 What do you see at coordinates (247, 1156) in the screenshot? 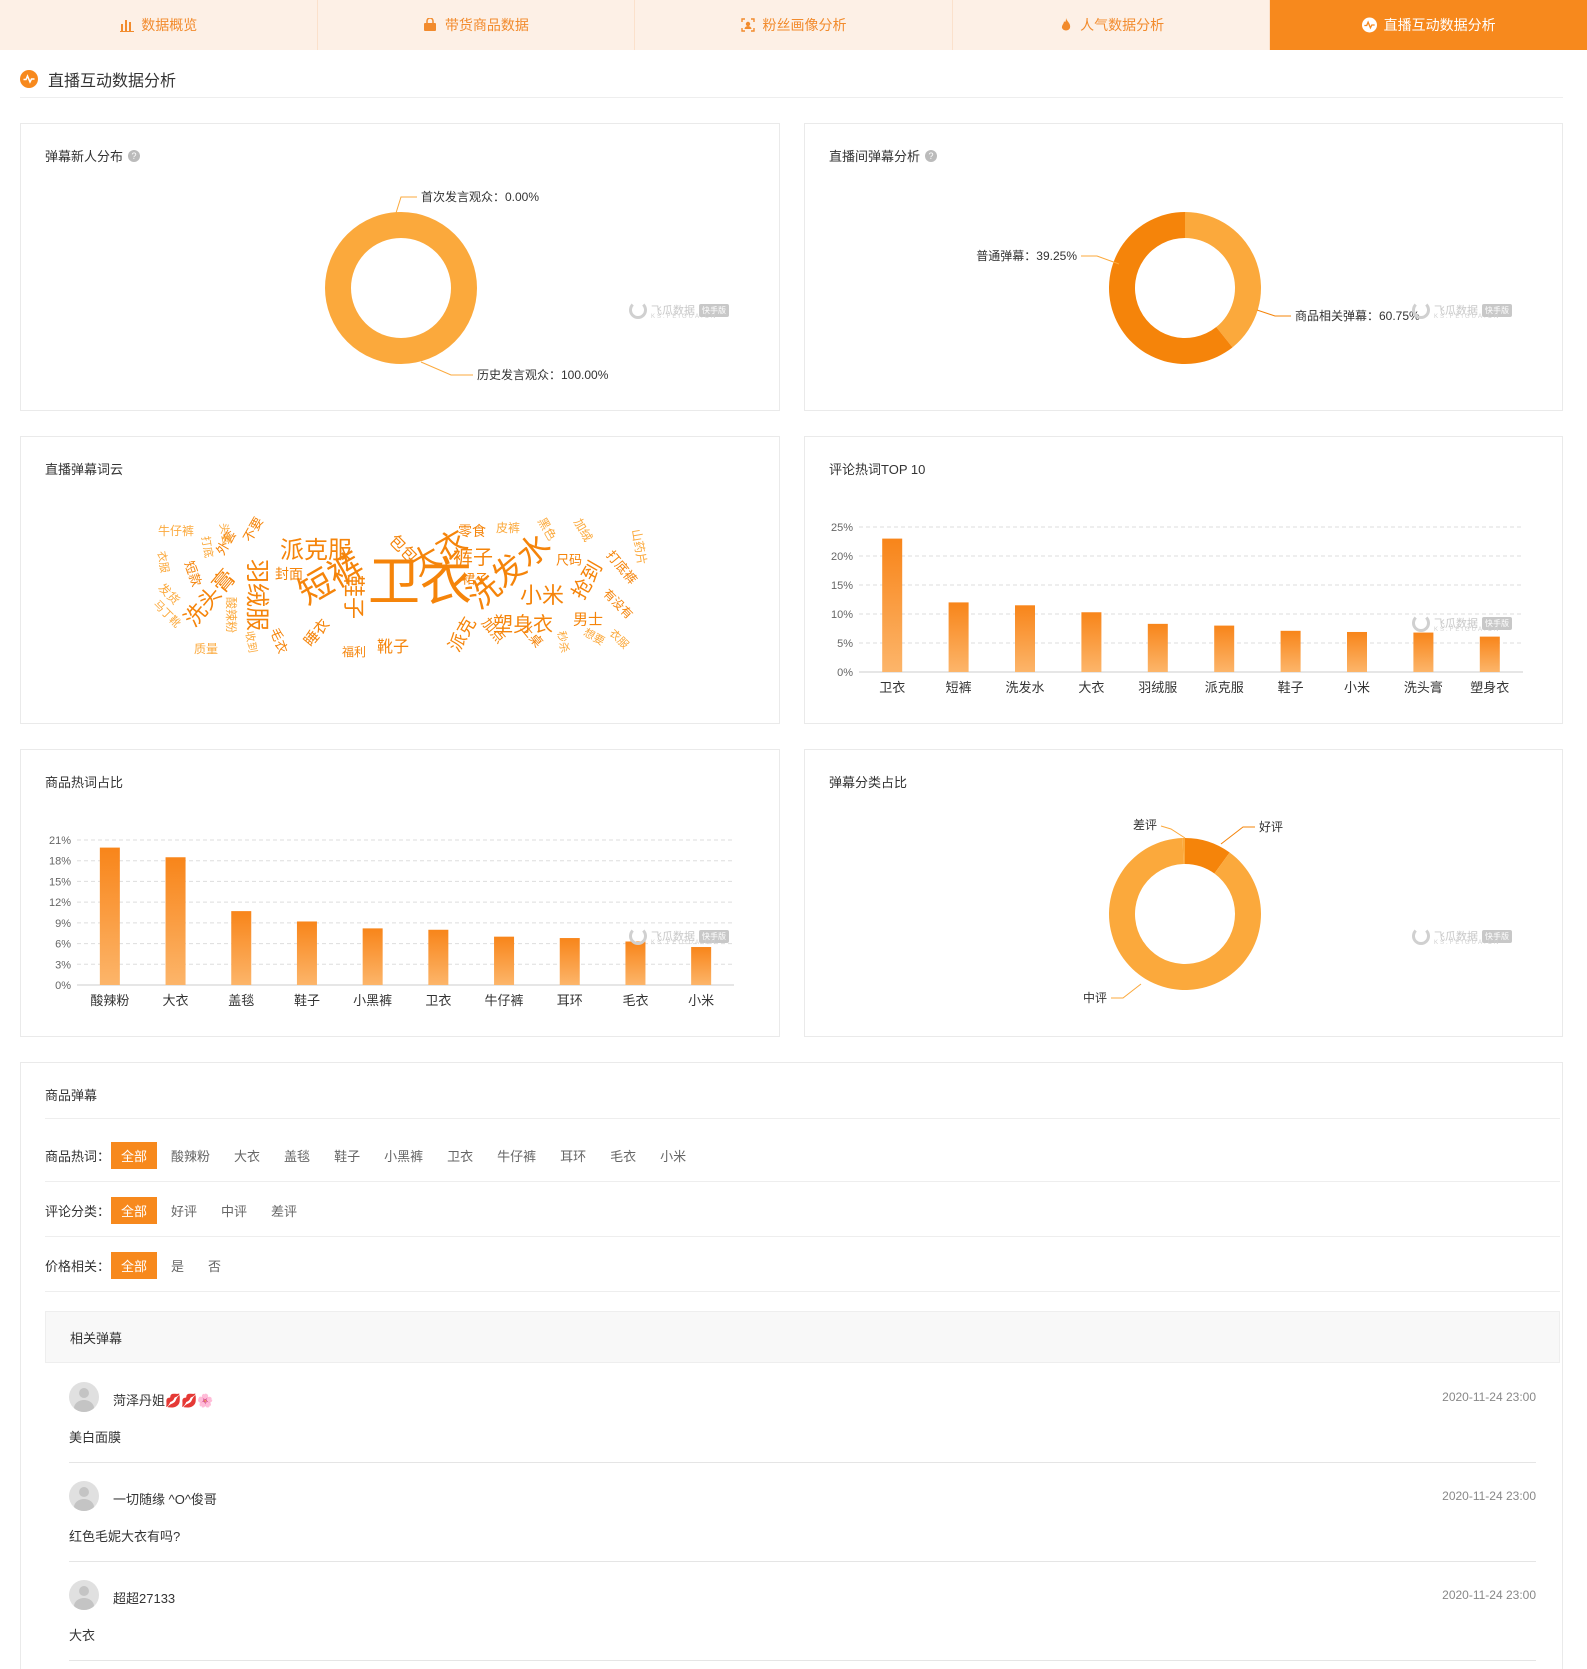
I see `chip-option: 大衣` at bounding box center [247, 1156].